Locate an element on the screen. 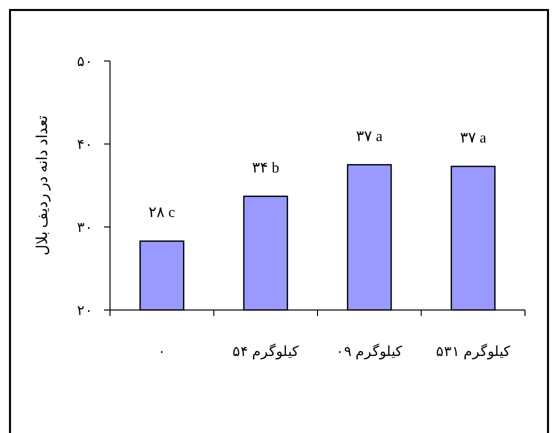 The width and height of the screenshot is (556, 433). data-label: ۳۴ b is located at coordinates (266, 168).